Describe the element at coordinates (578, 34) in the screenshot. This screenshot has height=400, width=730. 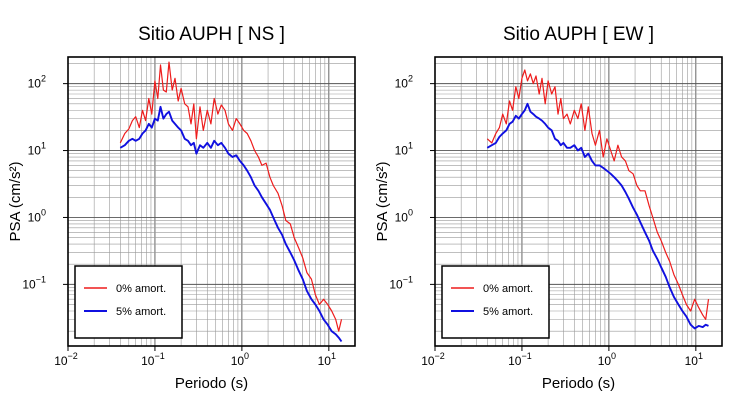
I see `chart-title: Sitio AUPH [ EW ]` at that location.